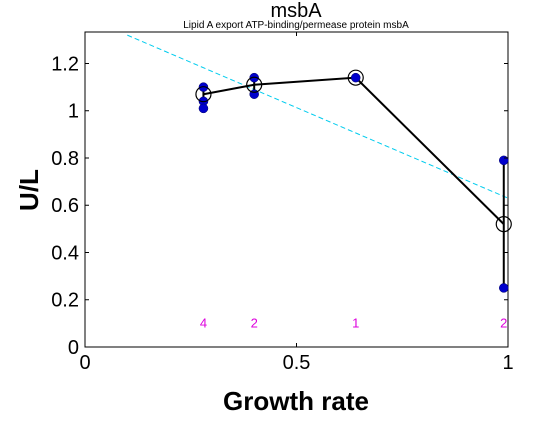  What do you see at coordinates (73, 112) in the screenshot?
I see `y-tick-label: 1` at bounding box center [73, 112].